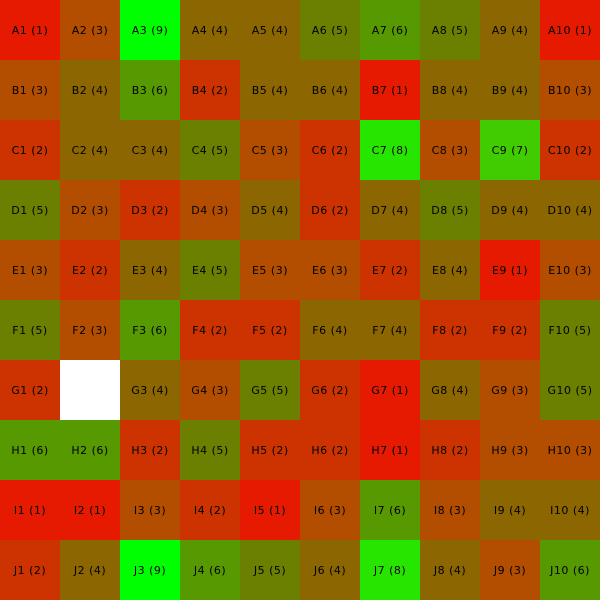 This screenshot has width=600, height=600. I want to click on board-cell: C2 (4), so click(90, 150).